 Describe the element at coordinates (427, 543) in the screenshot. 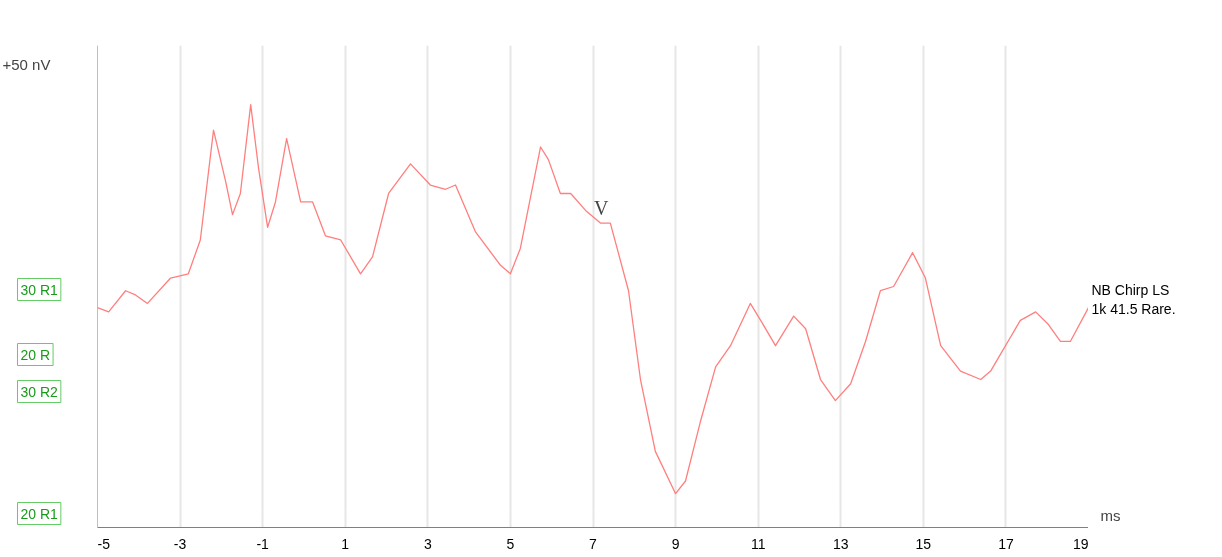

I see `x-tick-label: 3` at that location.